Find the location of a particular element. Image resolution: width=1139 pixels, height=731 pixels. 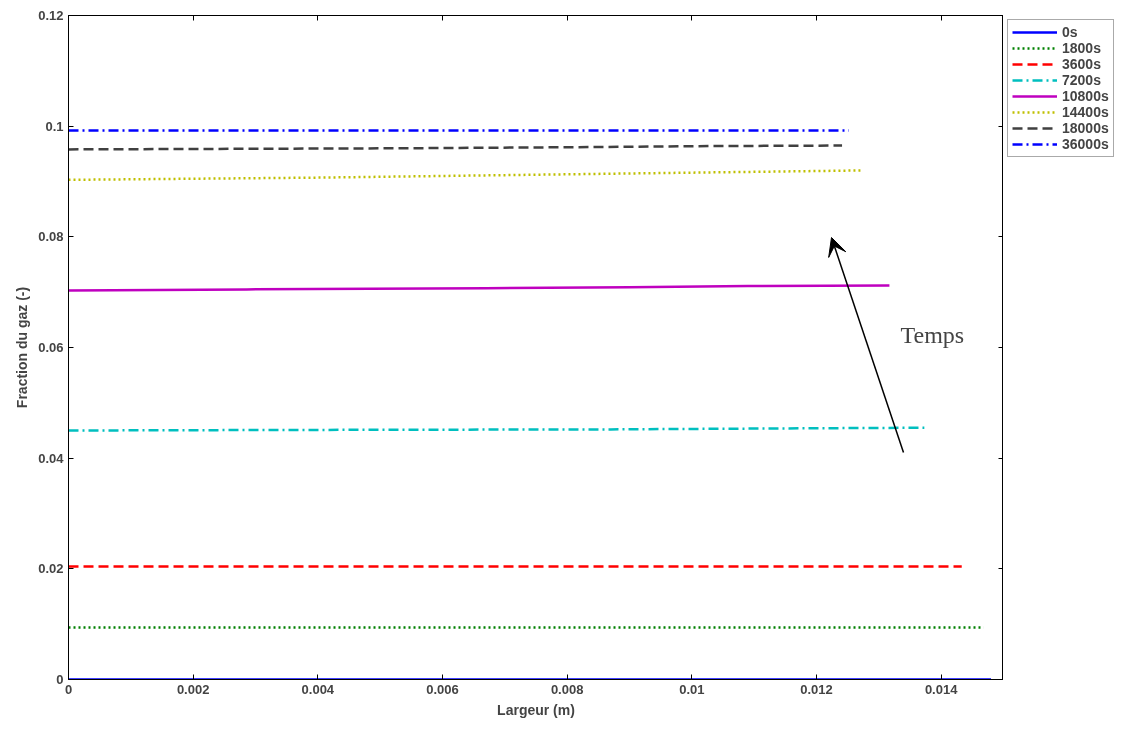

x-axis-title: Largeur (m) is located at coordinates (536, 709).